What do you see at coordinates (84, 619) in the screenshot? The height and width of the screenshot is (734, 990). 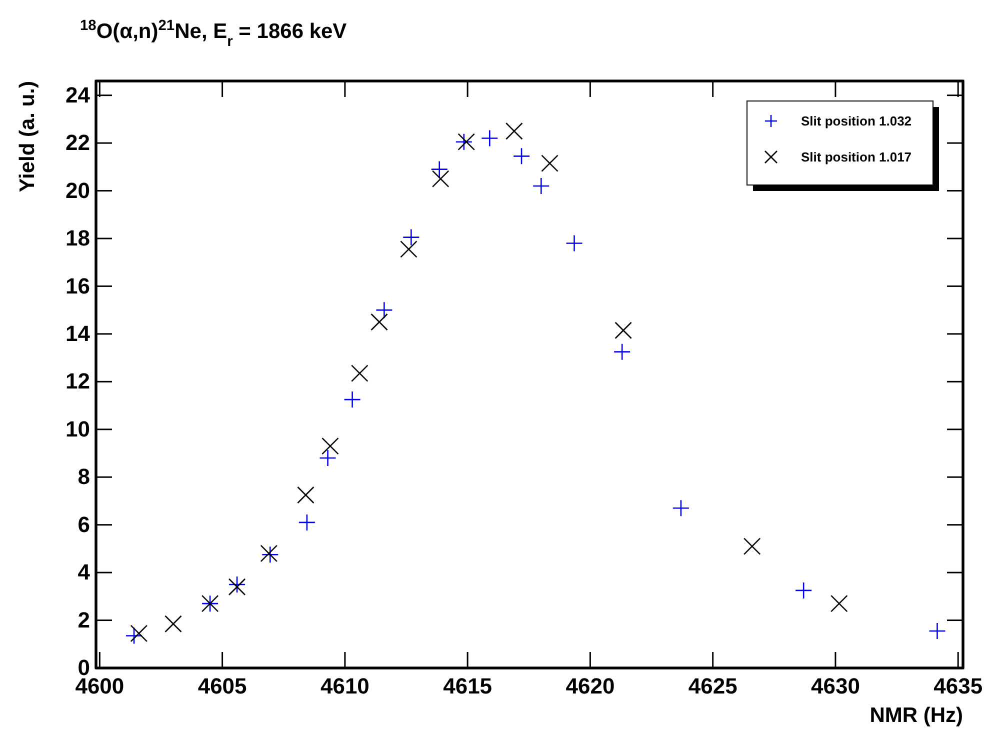 I see `y-tick-label: 2` at bounding box center [84, 619].